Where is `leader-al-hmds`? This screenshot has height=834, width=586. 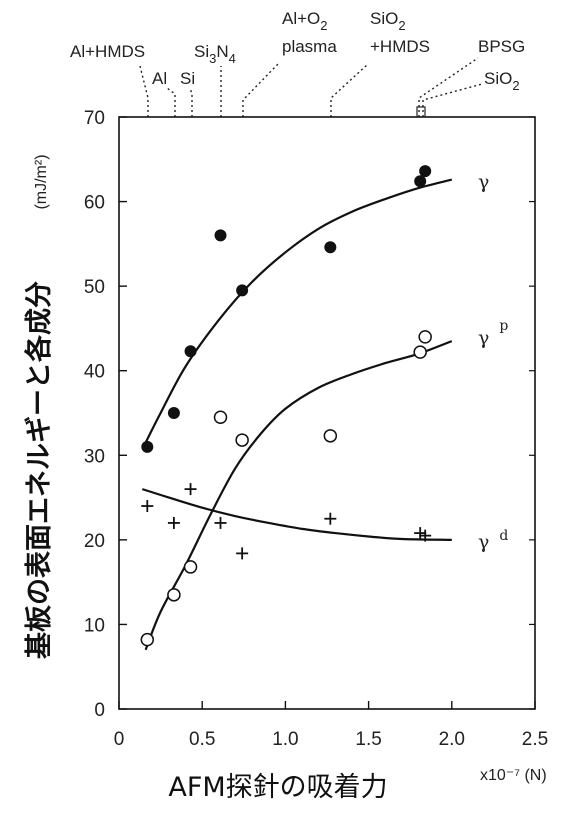 leader-al-hmds is located at coordinates (144, 91).